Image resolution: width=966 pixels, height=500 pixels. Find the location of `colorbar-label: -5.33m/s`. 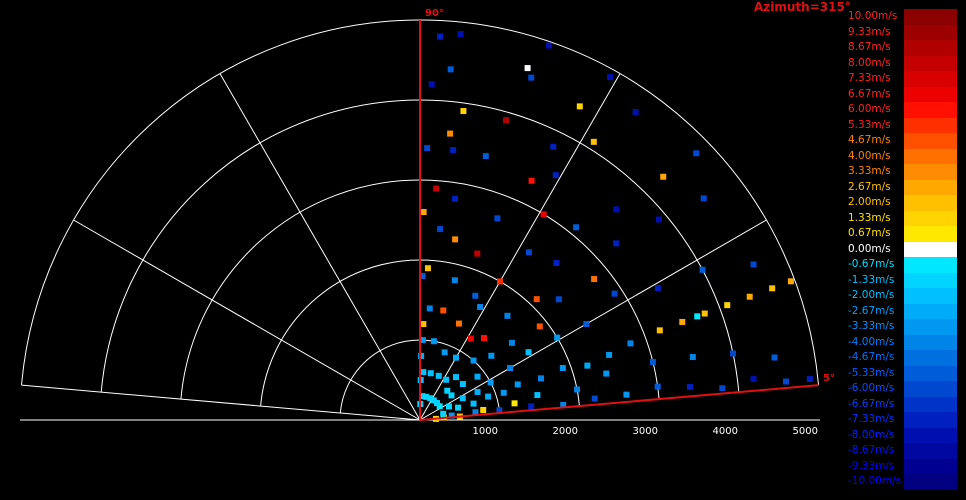

colorbar-label: -5.33m/s is located at coordinates (871, 372).